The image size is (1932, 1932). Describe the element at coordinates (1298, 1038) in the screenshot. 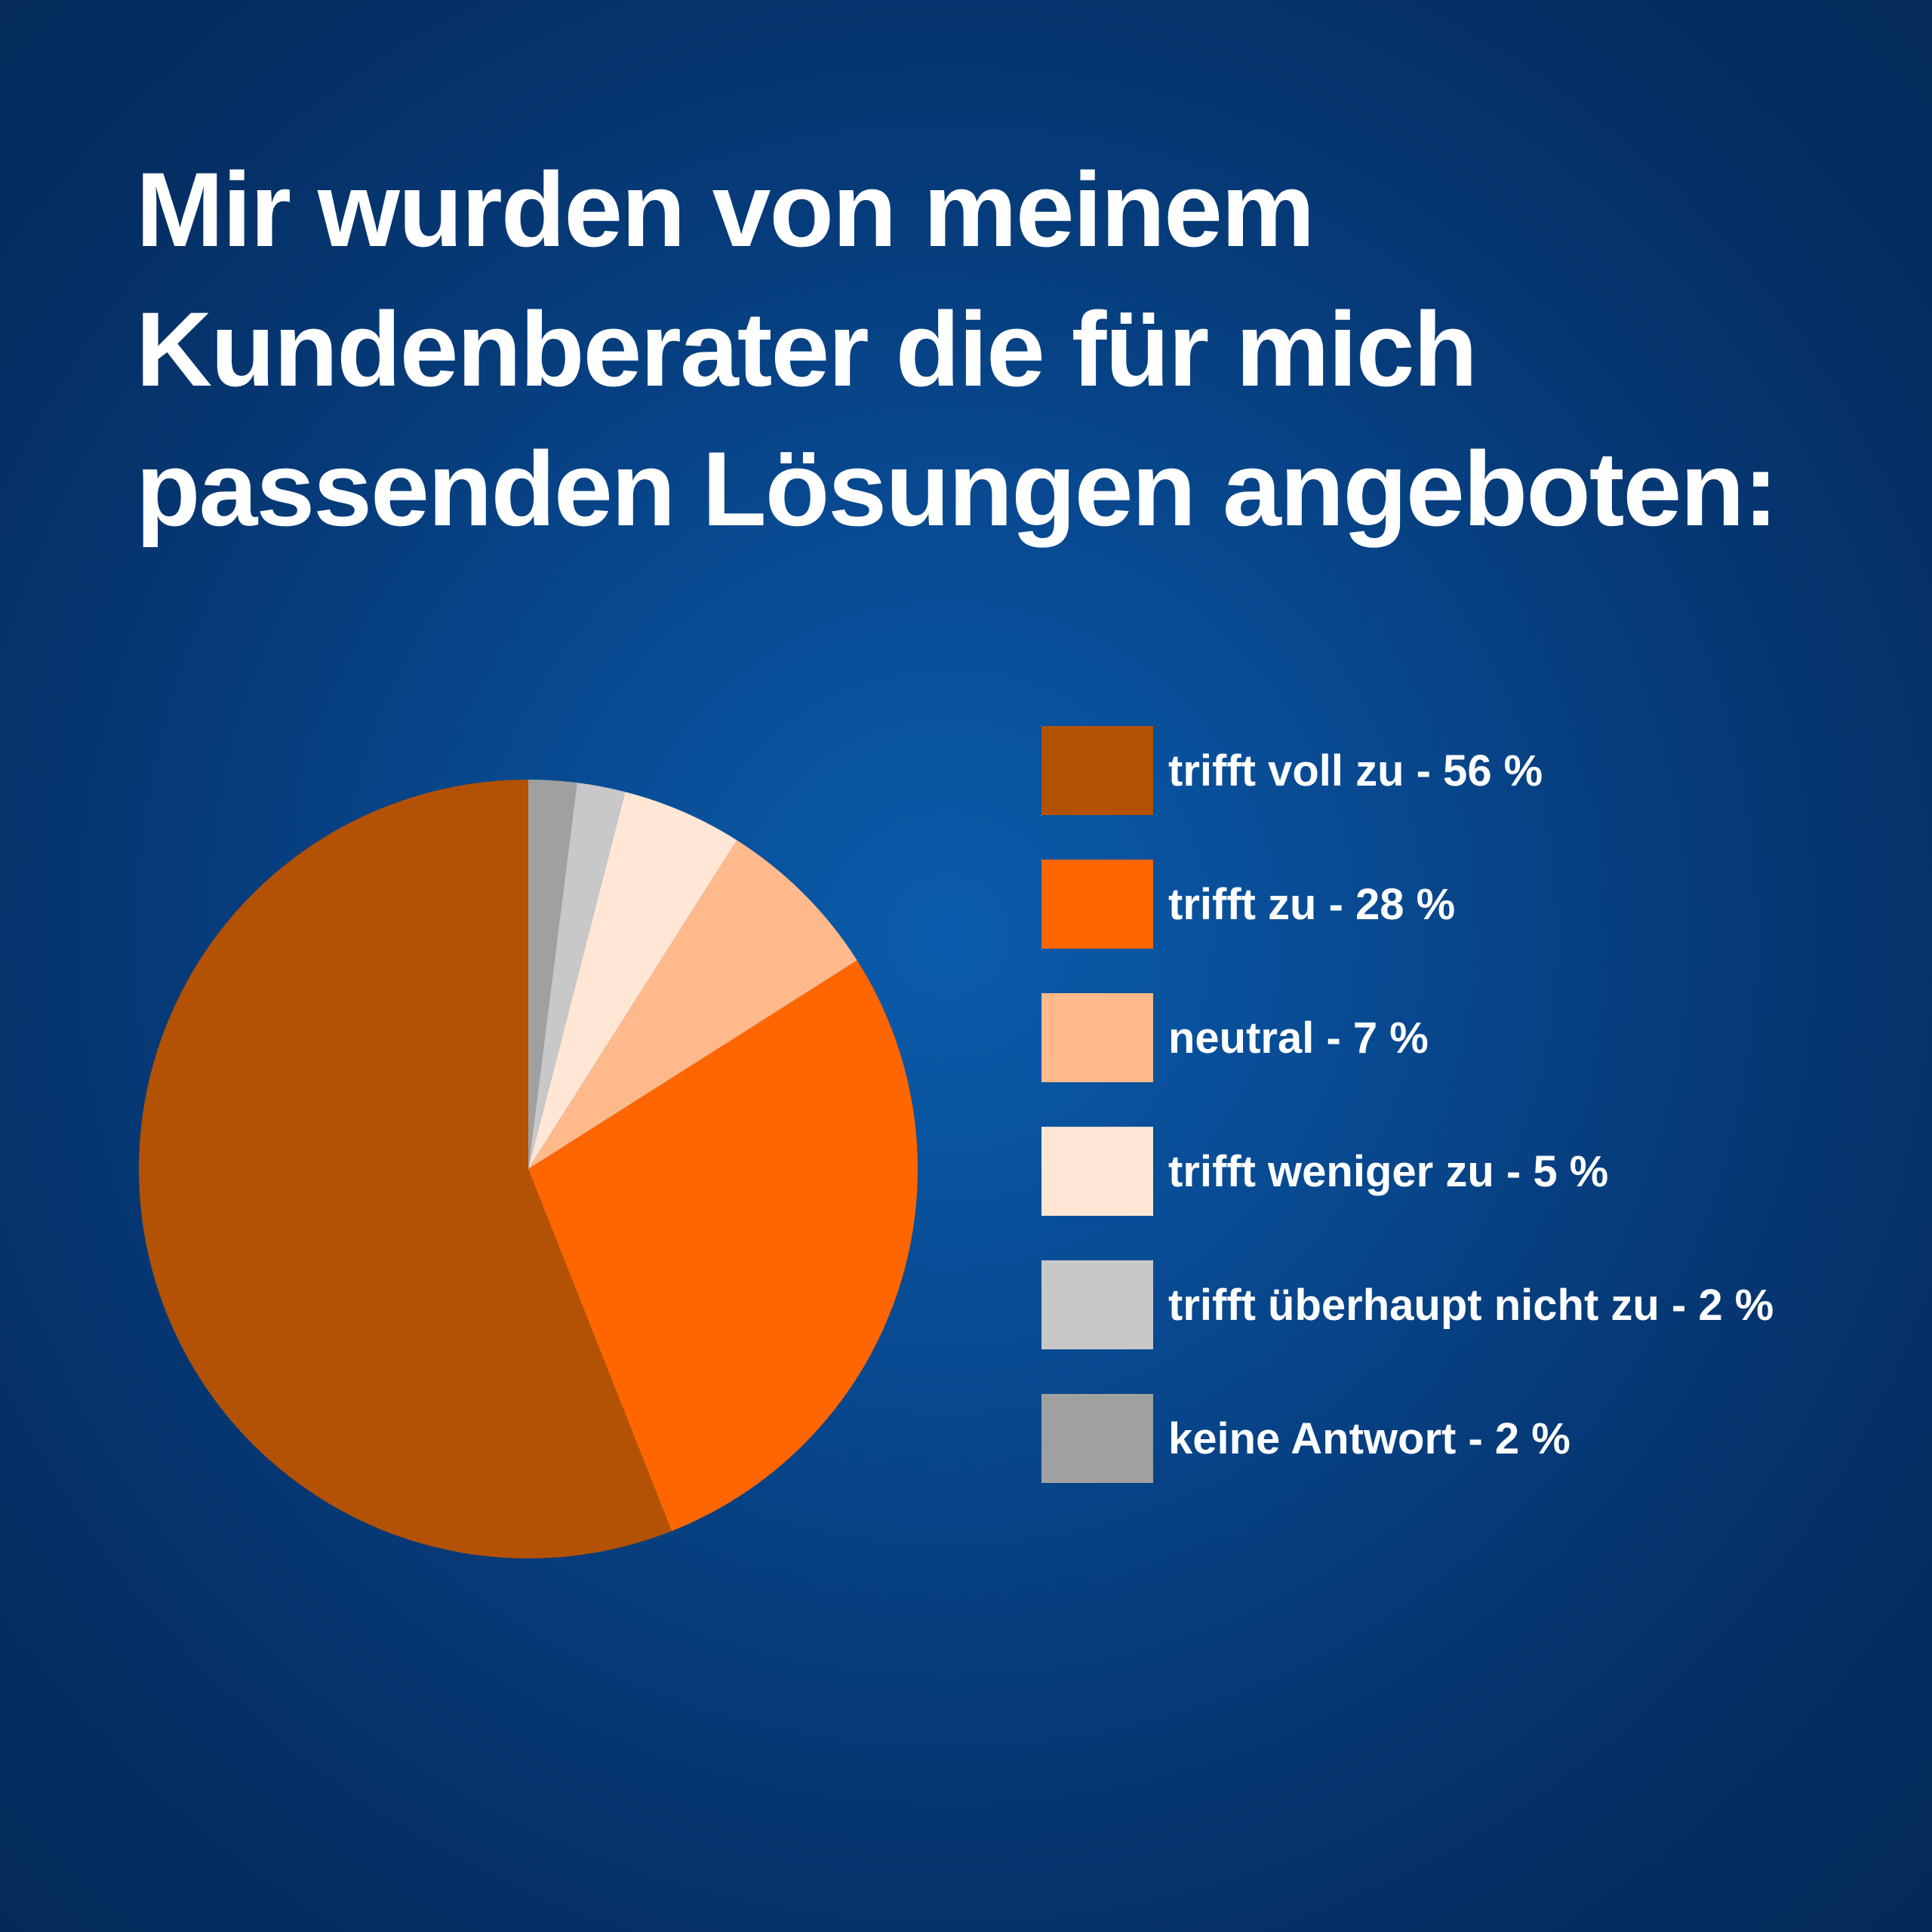

I see `legend-label: neutral - 7 %` at that location.